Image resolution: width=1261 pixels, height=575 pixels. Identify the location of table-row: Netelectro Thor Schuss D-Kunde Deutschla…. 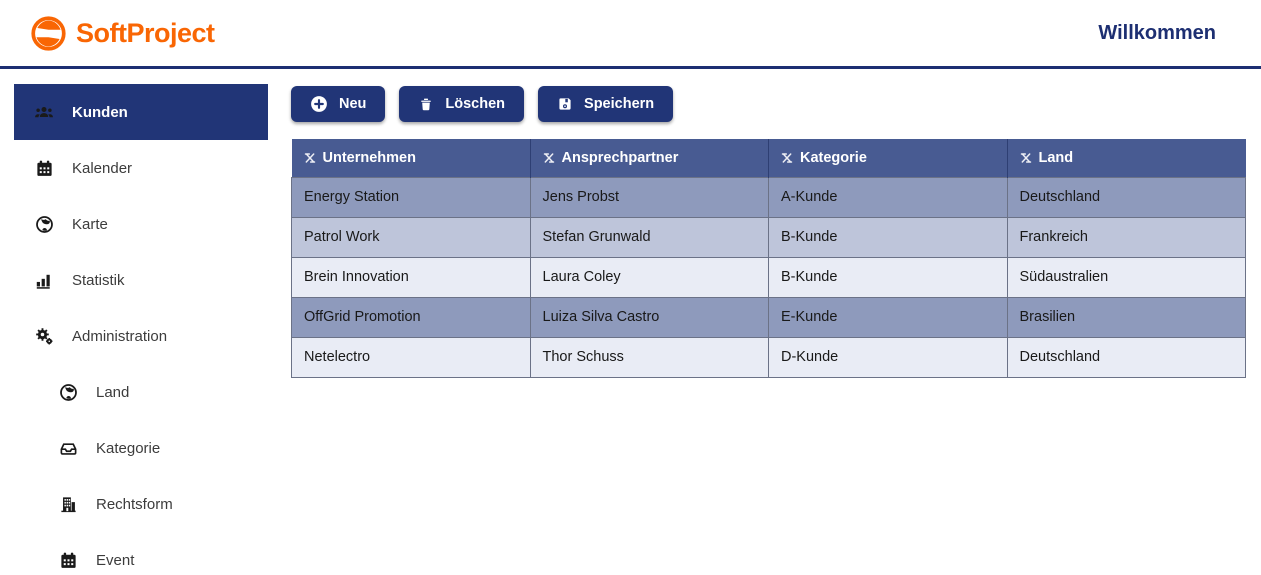
(768, 357).